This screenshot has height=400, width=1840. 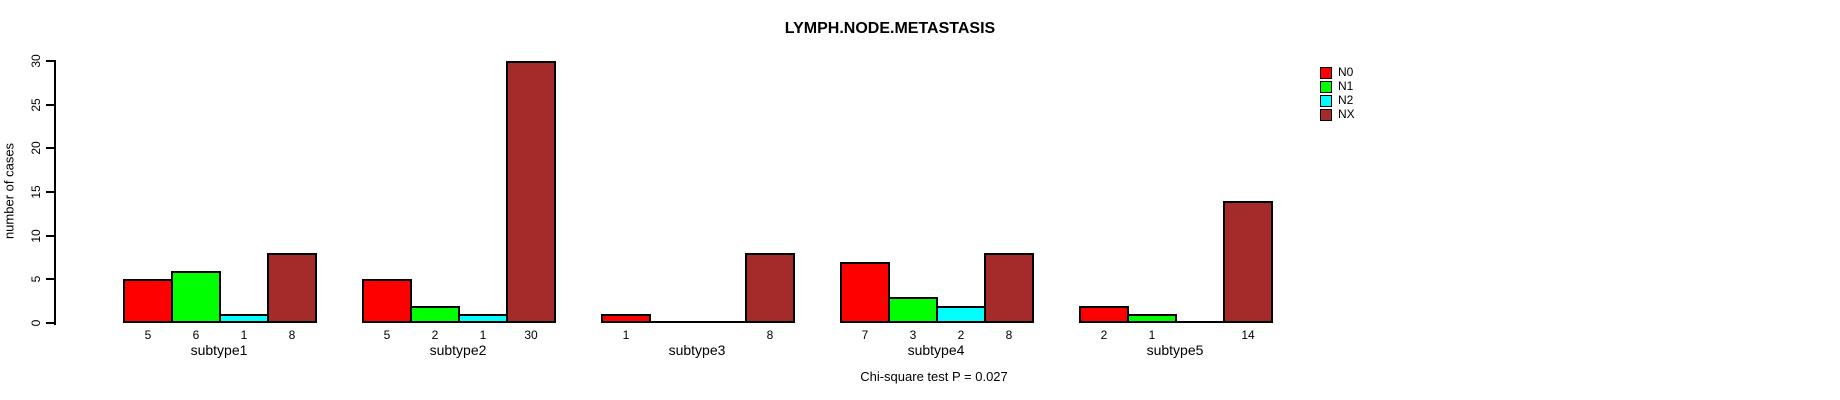 I want to click on caption: Chi-square test P = 0.027, so click(x=934, y=376).